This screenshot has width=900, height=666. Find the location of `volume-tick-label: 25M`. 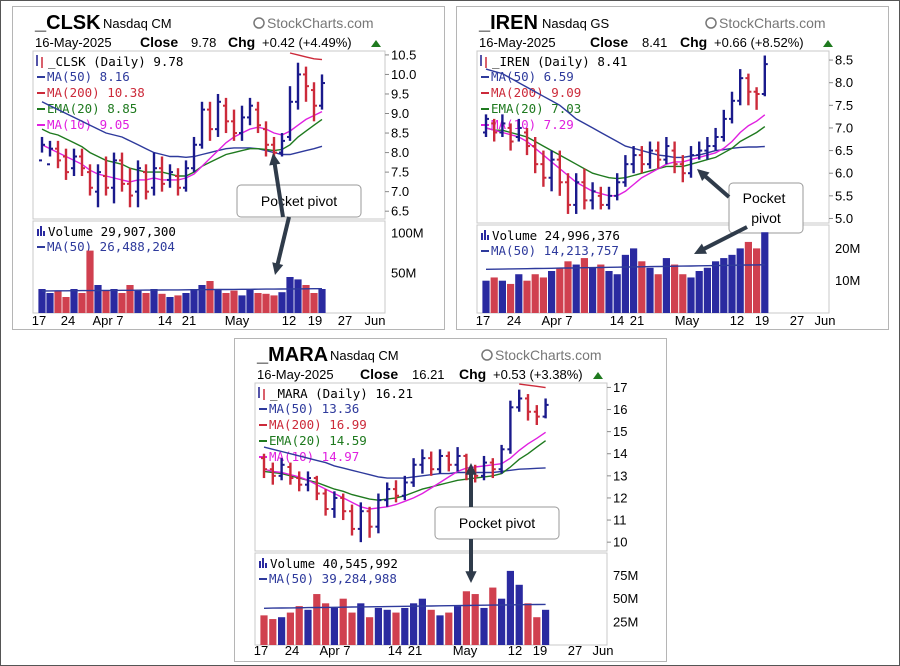

volume-tick-label: 25M is located at coordinates (625, 621).